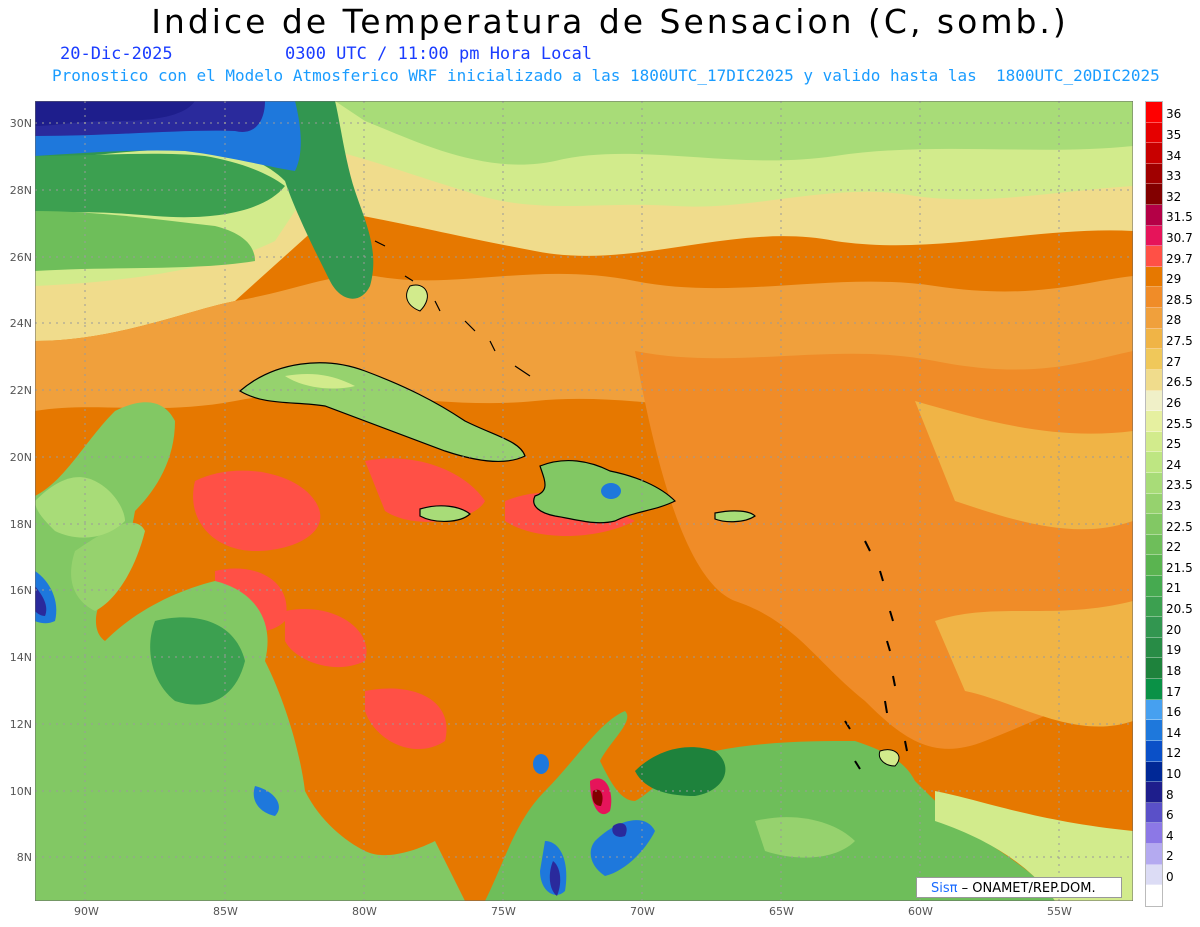 This screenshot has height=927, width=1200. I want to click on colorbar-label: 8, so click(1170, 794).